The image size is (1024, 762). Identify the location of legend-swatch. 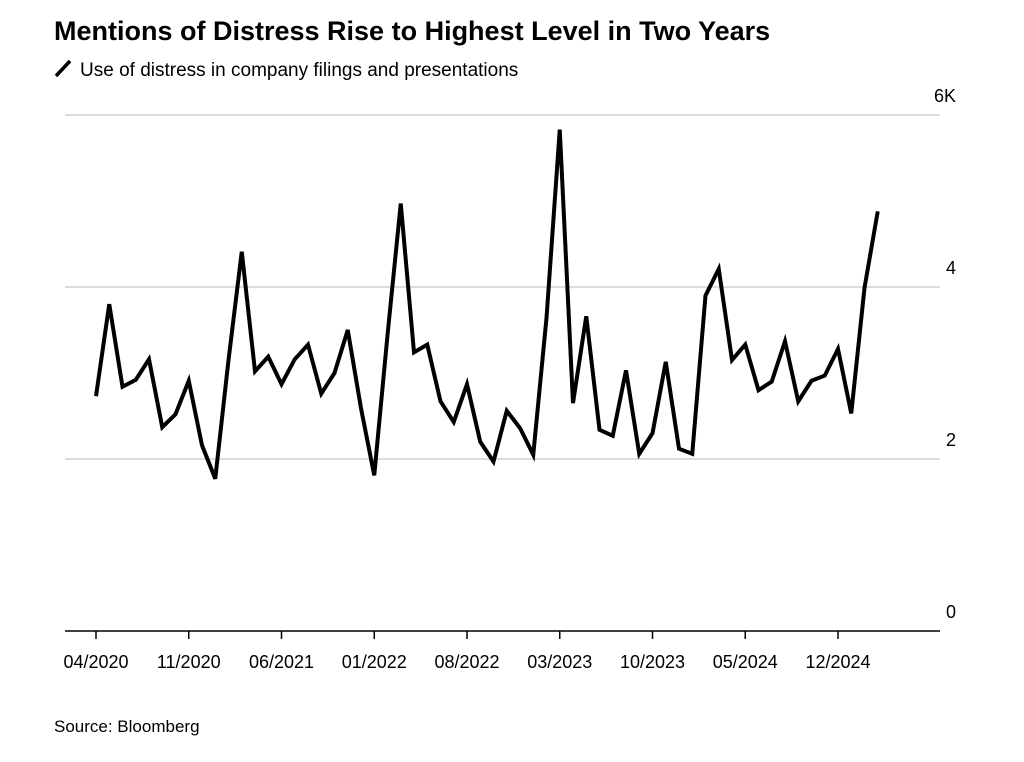
(63, 68).